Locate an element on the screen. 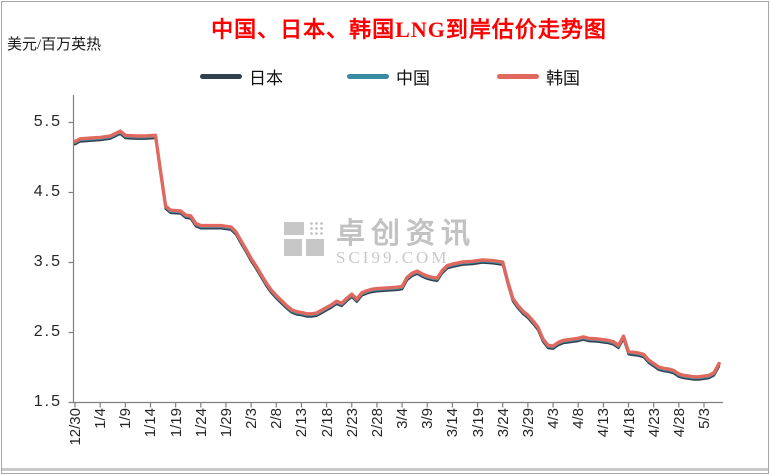 The image size is (770, 475). legend-swatch-japan is located at coordinates (221, 76).